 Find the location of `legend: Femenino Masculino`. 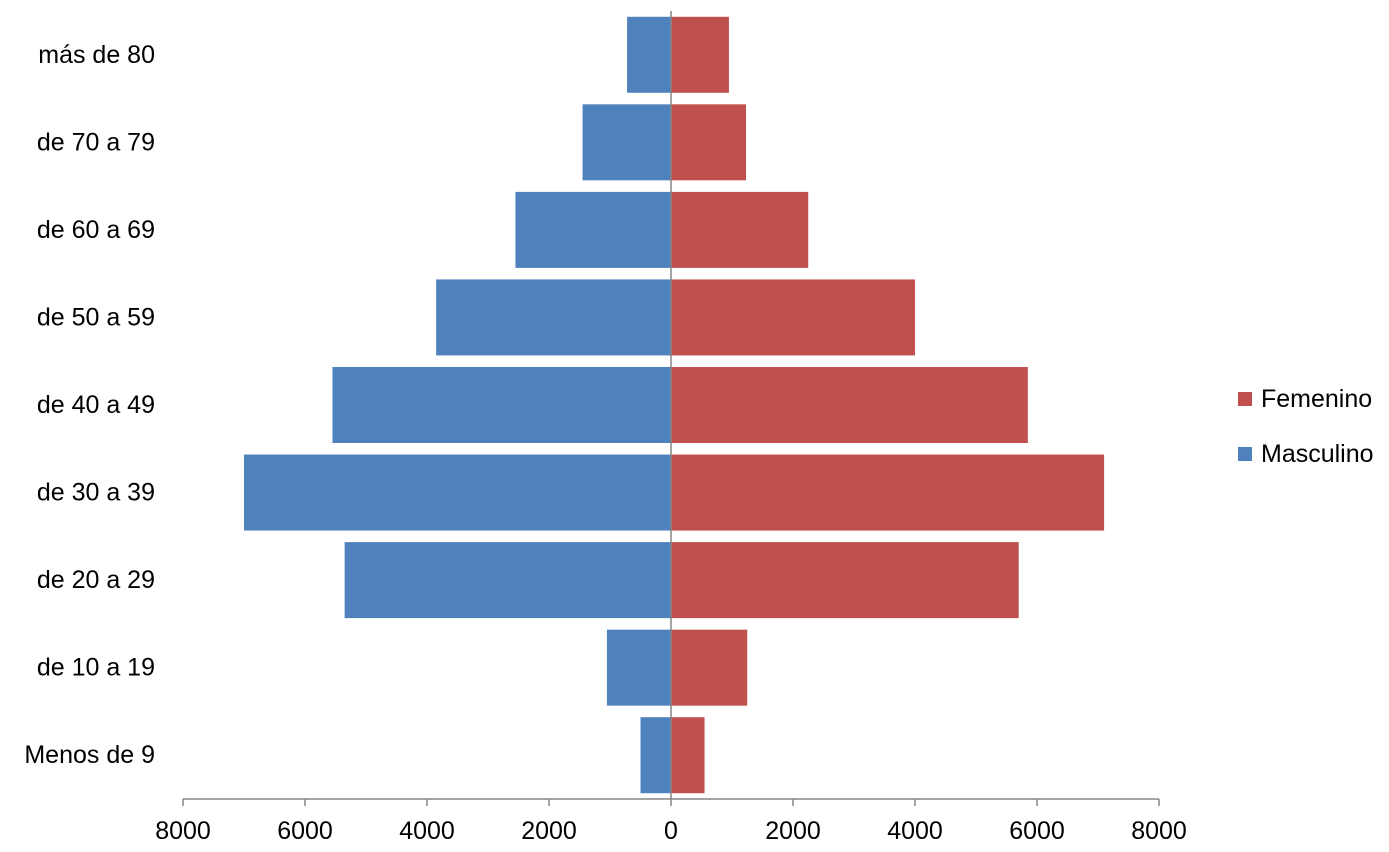

legend: Femenino Masculino is located at coordinates (1306, 426).